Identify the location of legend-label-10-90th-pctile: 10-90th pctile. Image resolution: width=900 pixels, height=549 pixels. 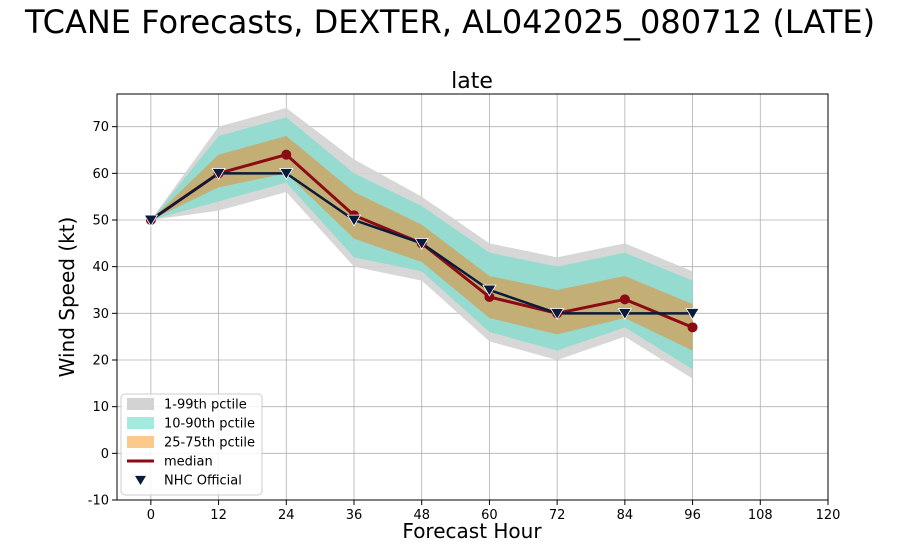
(209, 424).